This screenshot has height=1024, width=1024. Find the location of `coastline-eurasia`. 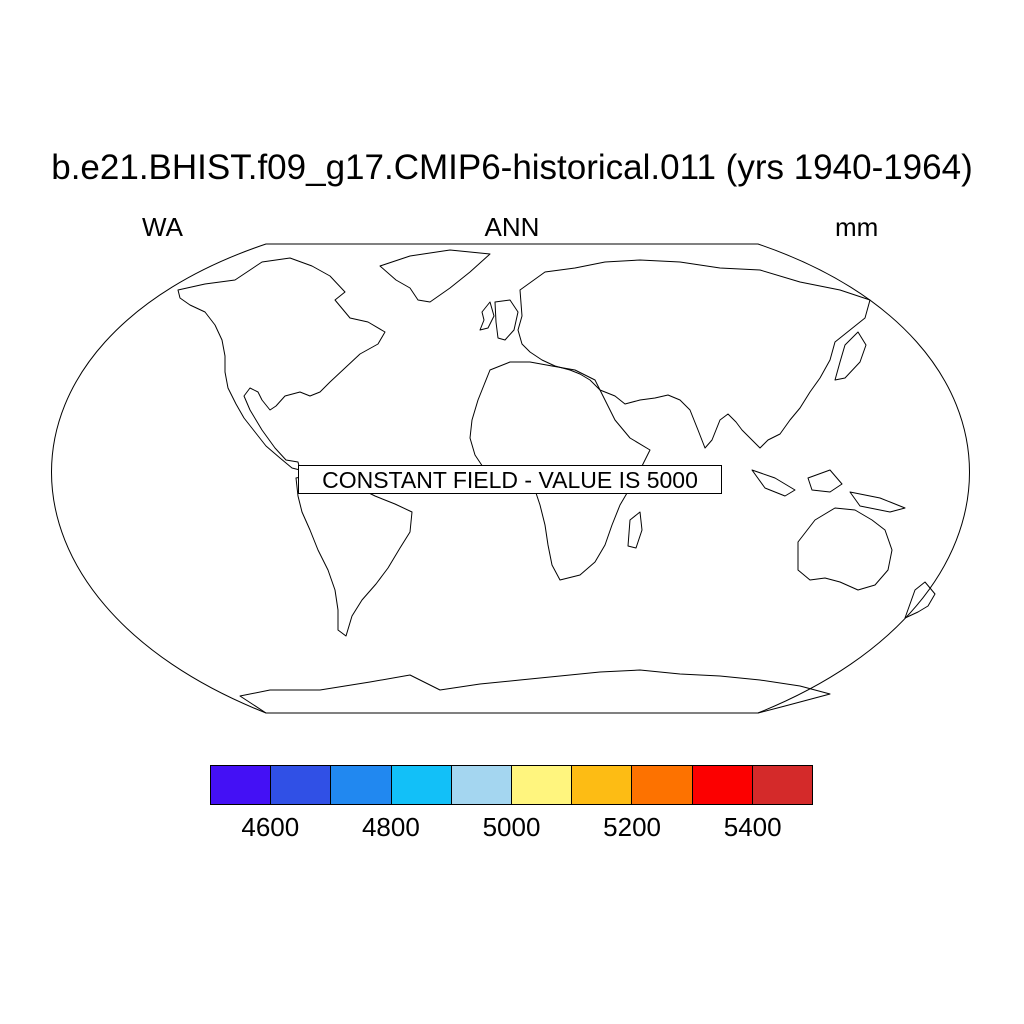

coastline-eurasia is located at coordinates (682, 354).